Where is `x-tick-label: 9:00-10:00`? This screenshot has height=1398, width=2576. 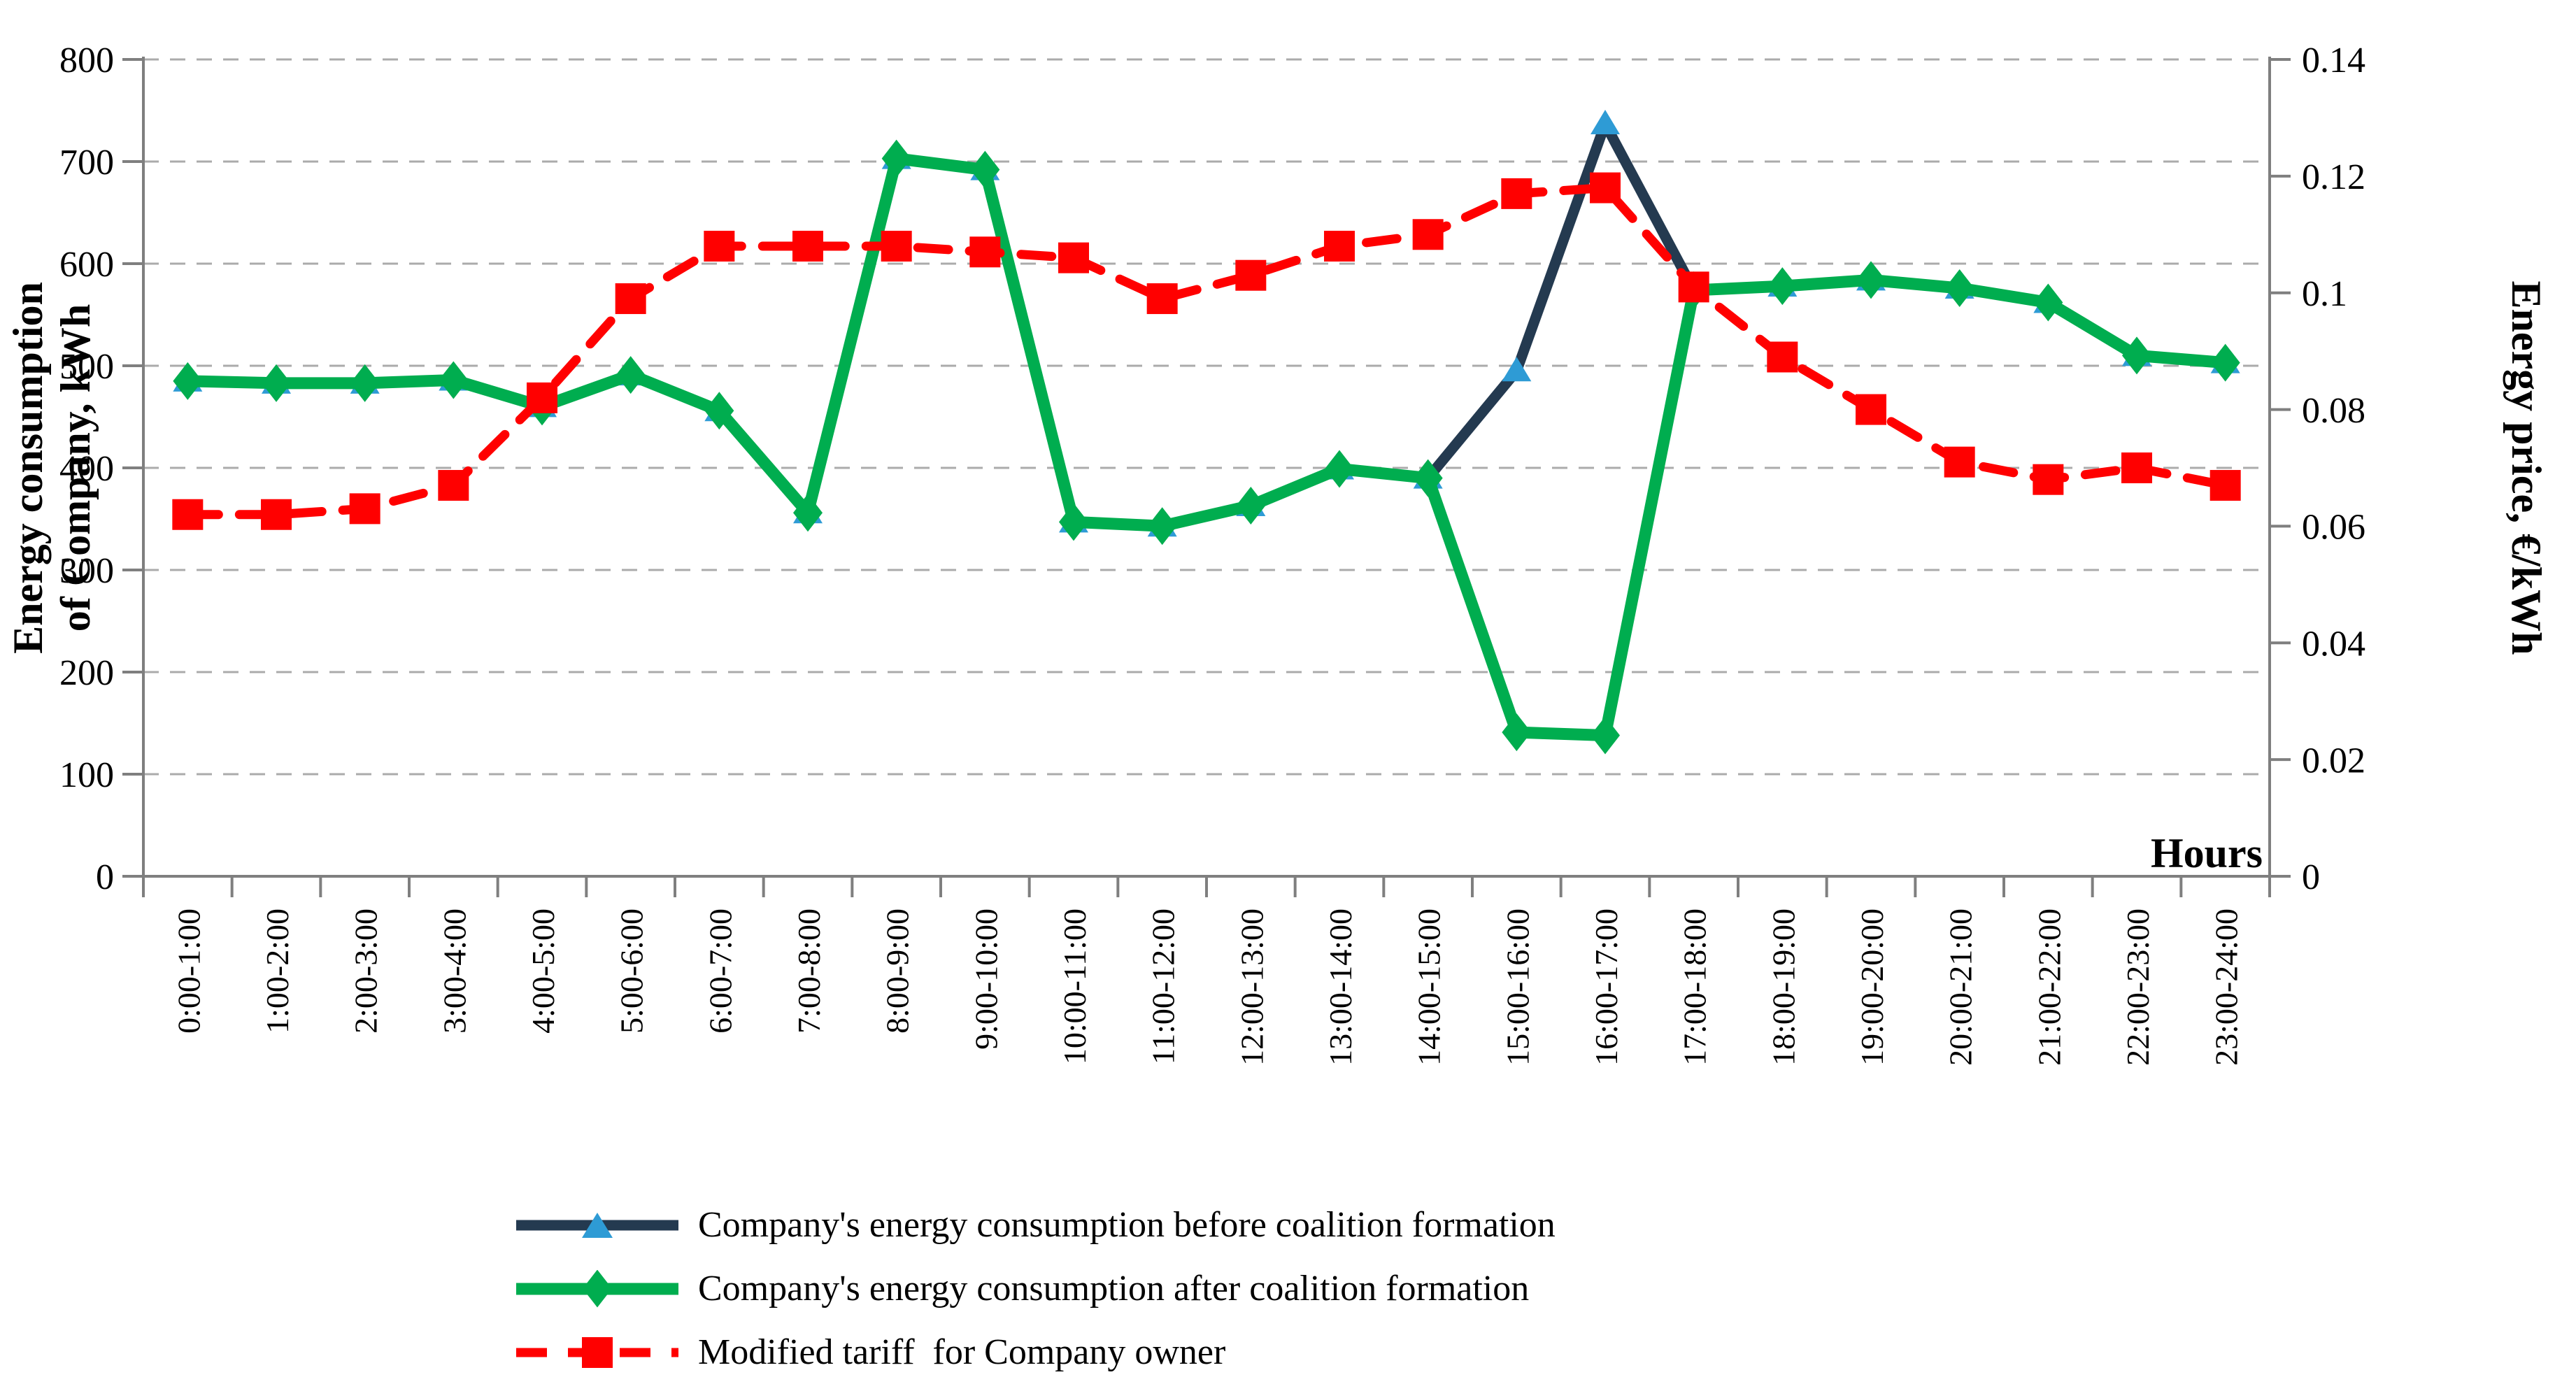 x-tick-label: 9:00-10:00 is located at coordinates (986, 979).